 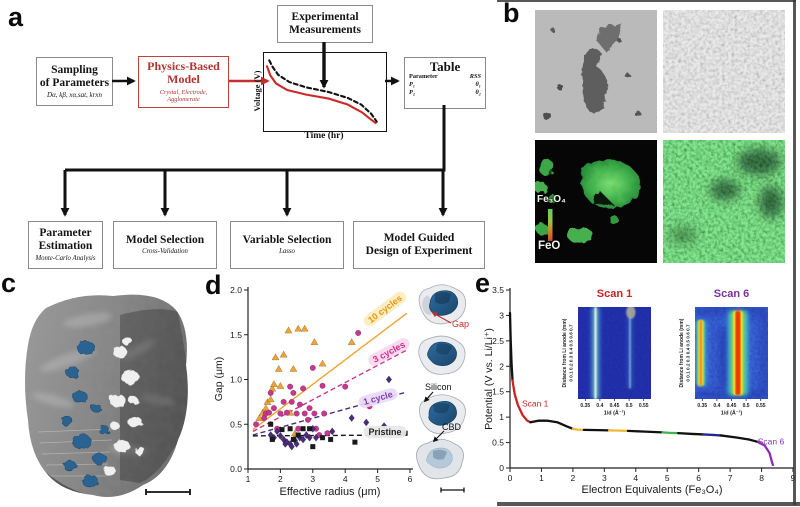 I want to click on svg-text: 0 0.1 0.2 0.3 0.4 0.5 0.6 0.7, so click(x=571, y=353).